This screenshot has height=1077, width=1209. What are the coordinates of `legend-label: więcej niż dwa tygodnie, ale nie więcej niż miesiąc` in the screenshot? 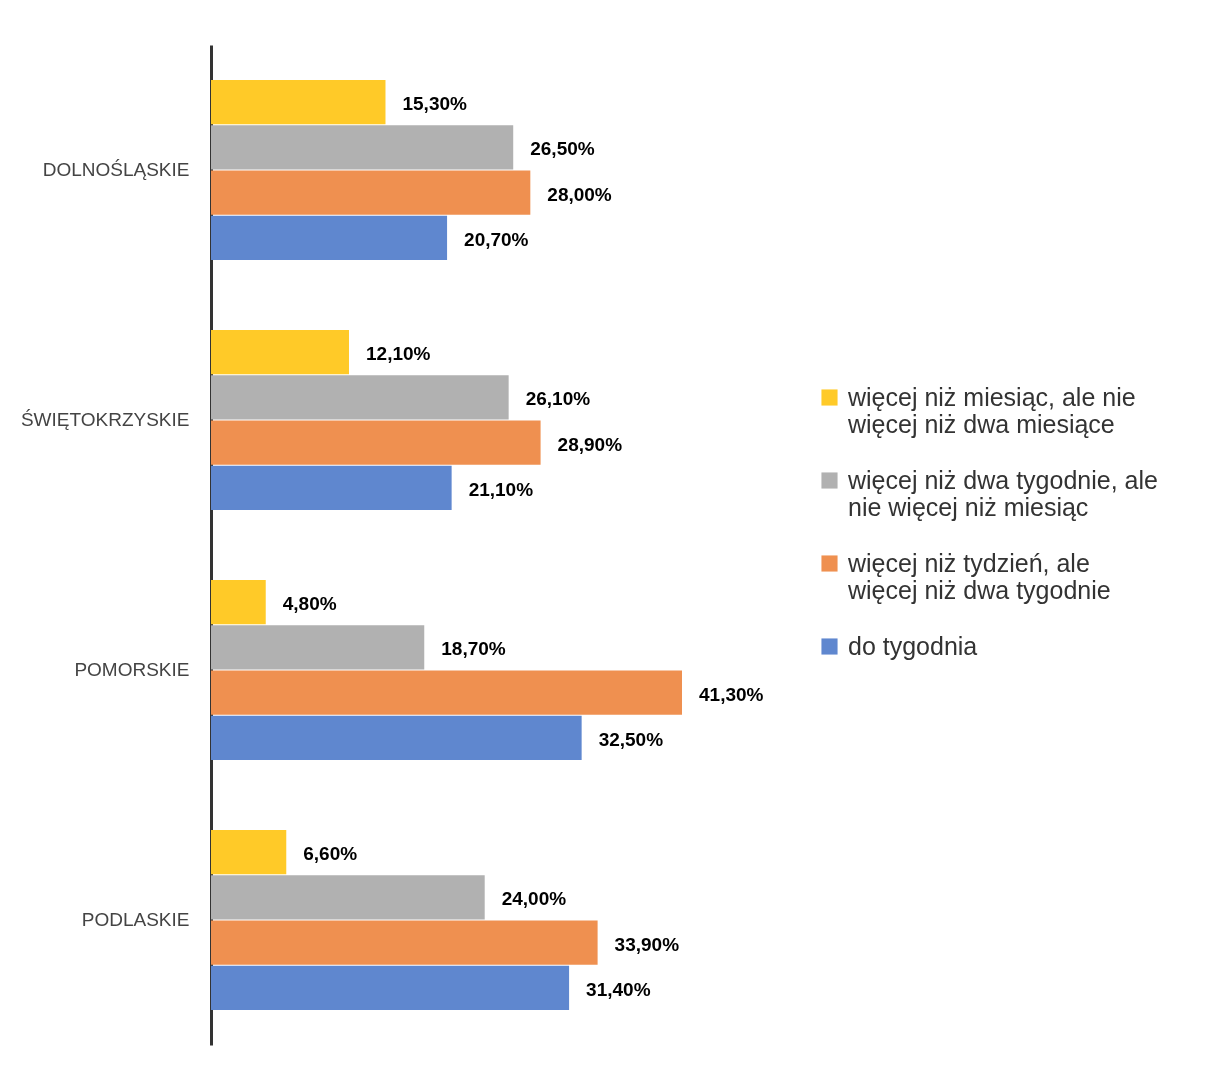 It's located at (1002, 493).